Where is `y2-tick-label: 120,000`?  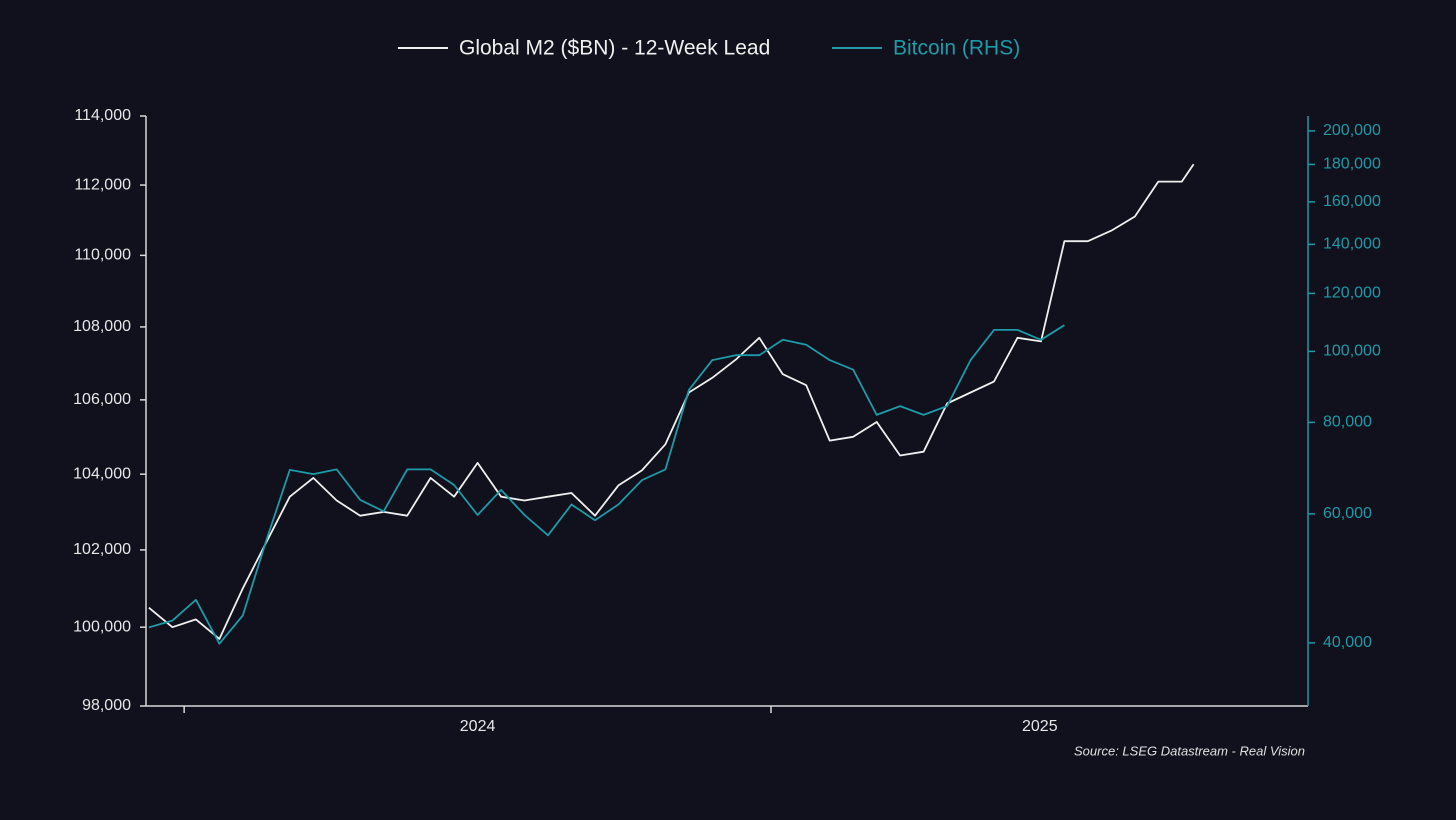 y2-tick-label: 120,000 is located at coordinates (1352, 293).